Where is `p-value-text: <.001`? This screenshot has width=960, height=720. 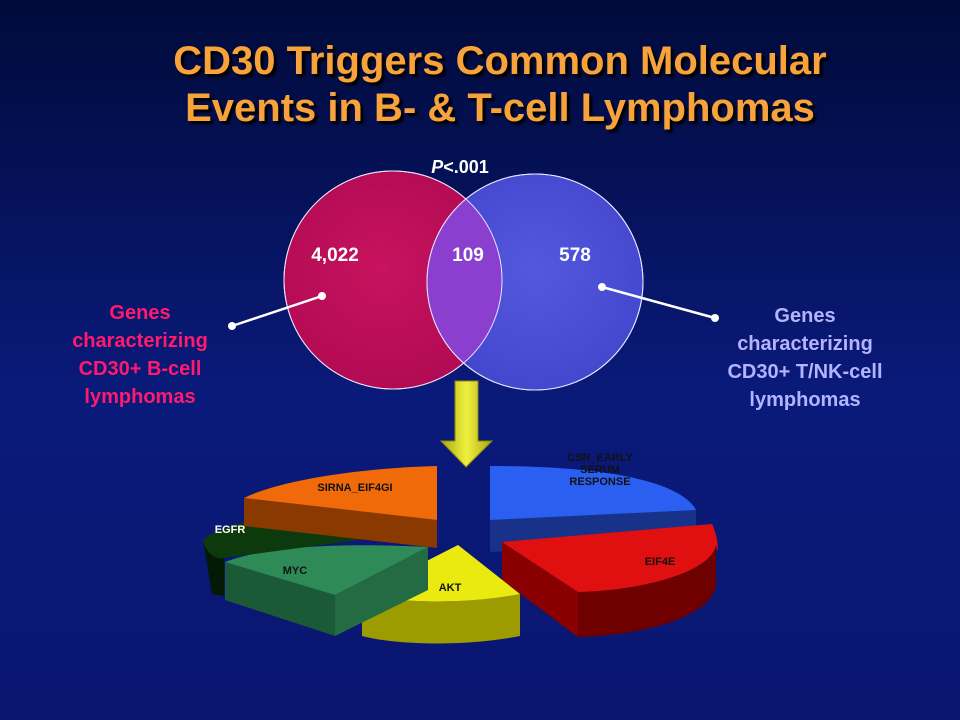 p-value-text: <.001 is located at coordinates (466, 167).